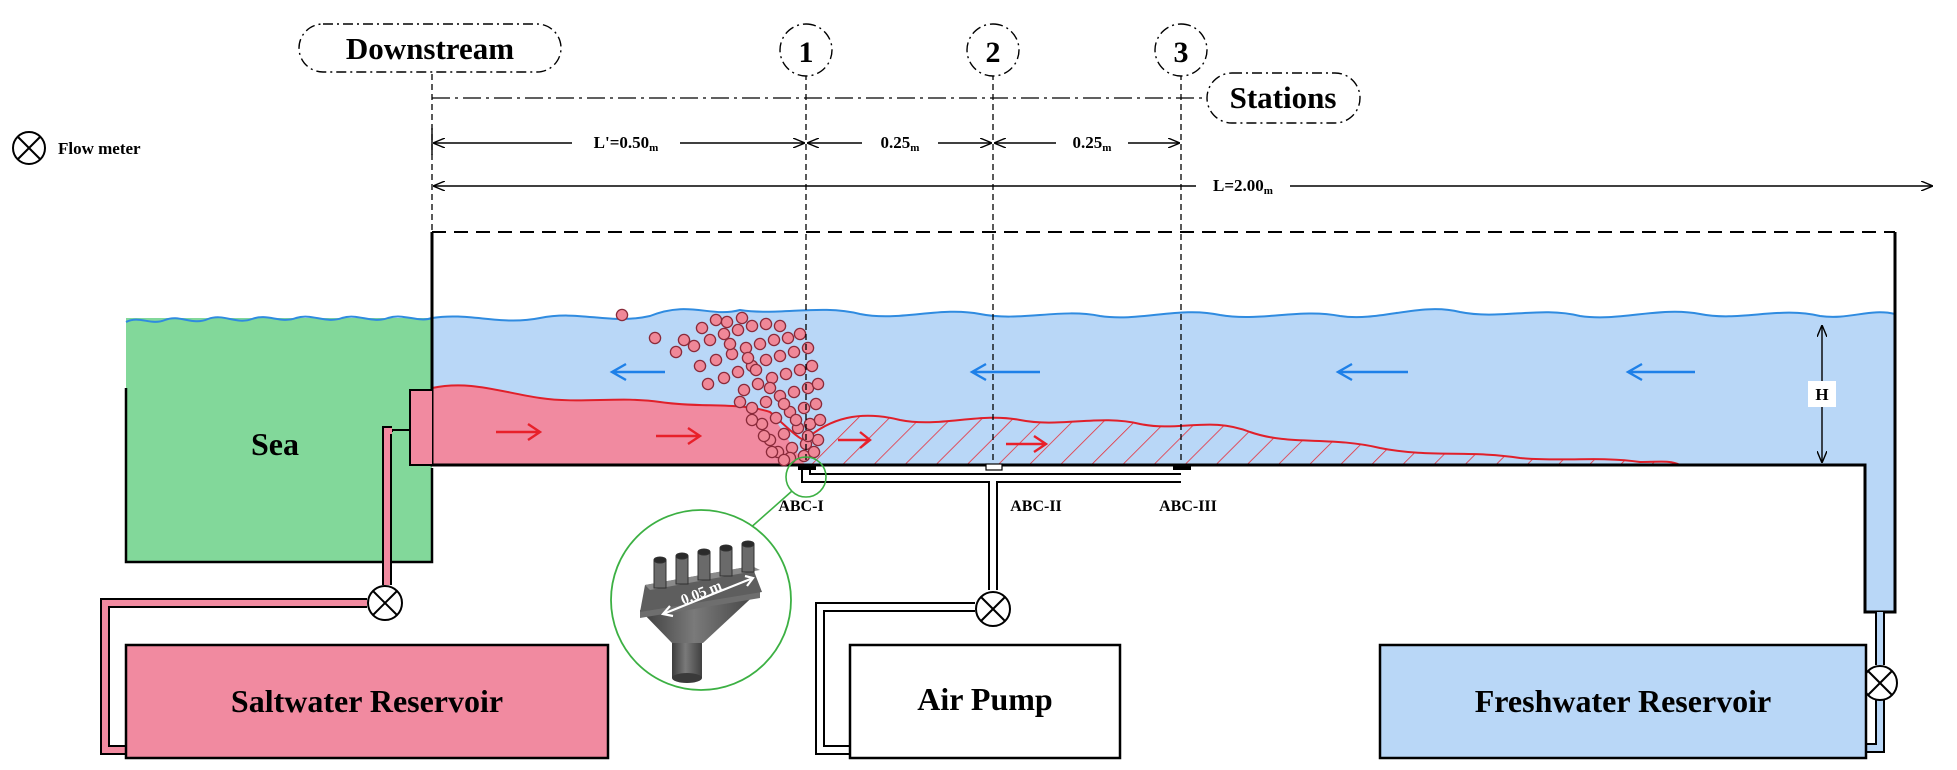 This screenshot has width=1957, height=770. I want to click on flow-meter-legend-label: Flow meter, so click(99, 148).